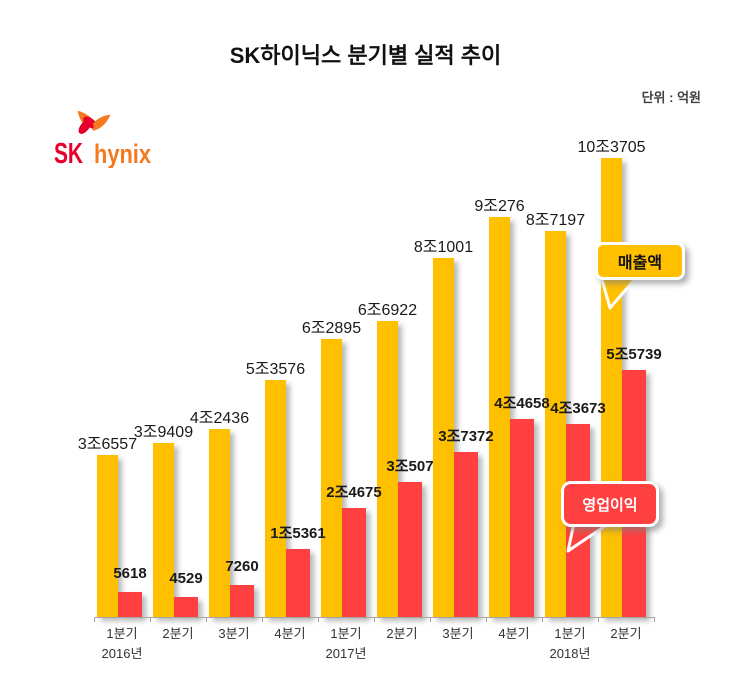  I want to click on profit-value-label: 4조3673, so click(578, 408).